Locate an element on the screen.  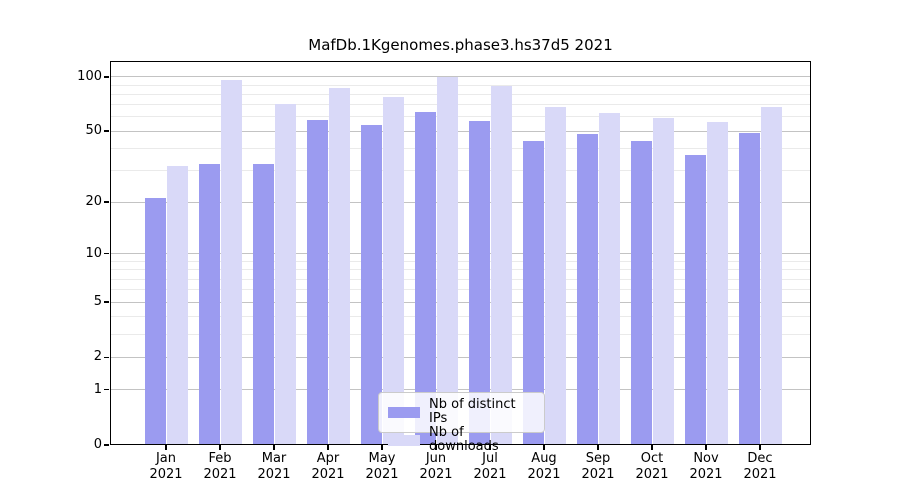
bar-may-downloads is located at coordinates (393, 271).